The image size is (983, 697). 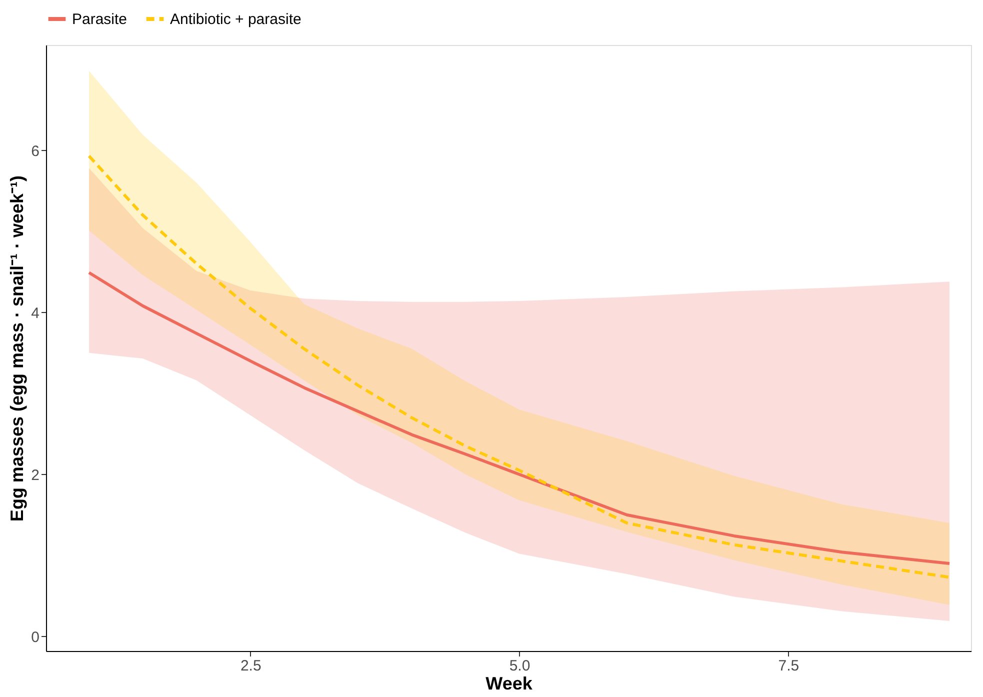 What do you see at coordinates (510, 684) in the screenshot?
I see `x-axis-title: Week` at bounding box center [510, 684].